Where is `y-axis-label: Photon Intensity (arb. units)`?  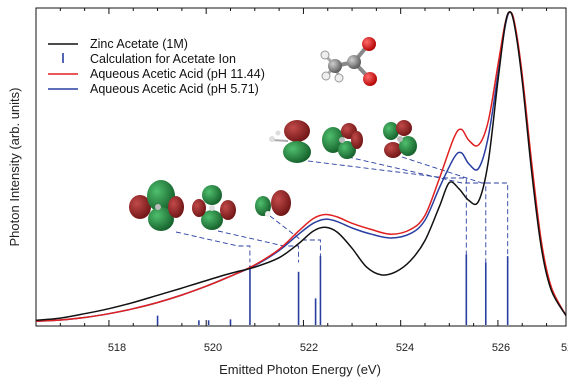 y-axis-label: Photon Intensity (arb. units) is located at coordinates (14, 167).